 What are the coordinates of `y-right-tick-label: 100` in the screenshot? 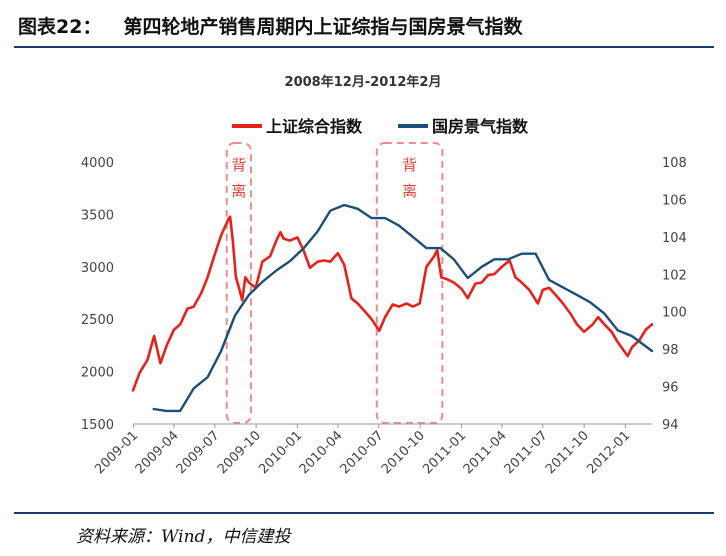 It's located at (674, 313).